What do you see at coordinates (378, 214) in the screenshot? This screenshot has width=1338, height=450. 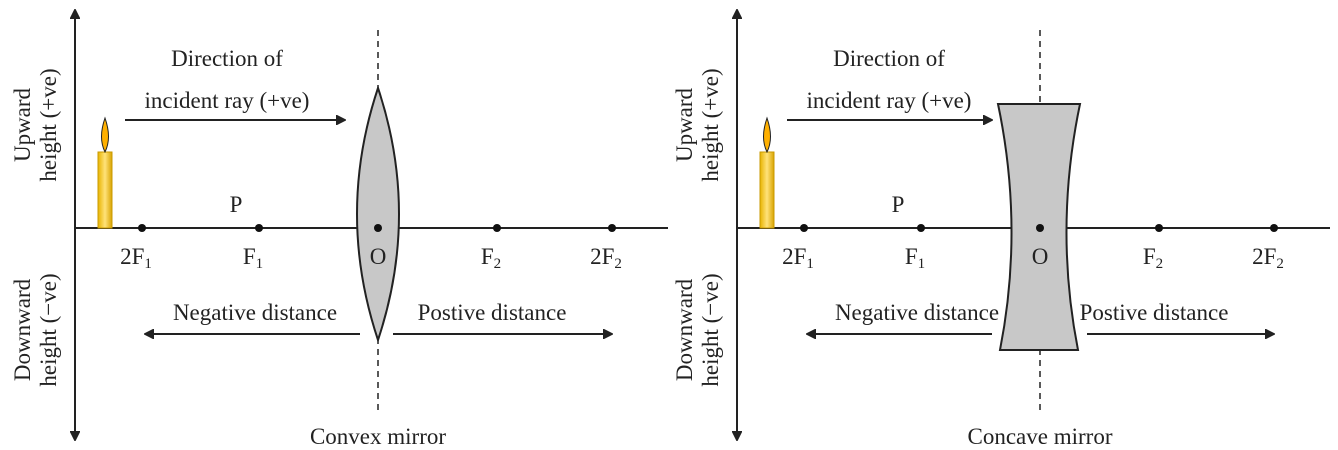 I see `convex-lens` at bounding box center [378, 214].